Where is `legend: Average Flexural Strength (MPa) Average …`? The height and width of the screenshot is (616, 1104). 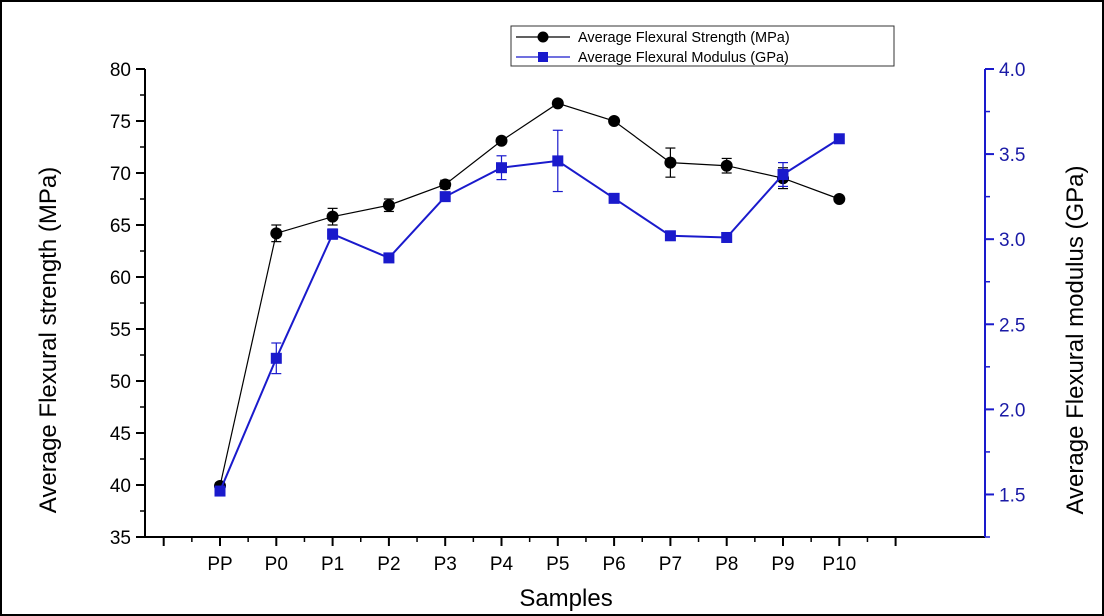
legend: Average Flexural Strength (MPa) Average … is located at coordinates (702, 46).